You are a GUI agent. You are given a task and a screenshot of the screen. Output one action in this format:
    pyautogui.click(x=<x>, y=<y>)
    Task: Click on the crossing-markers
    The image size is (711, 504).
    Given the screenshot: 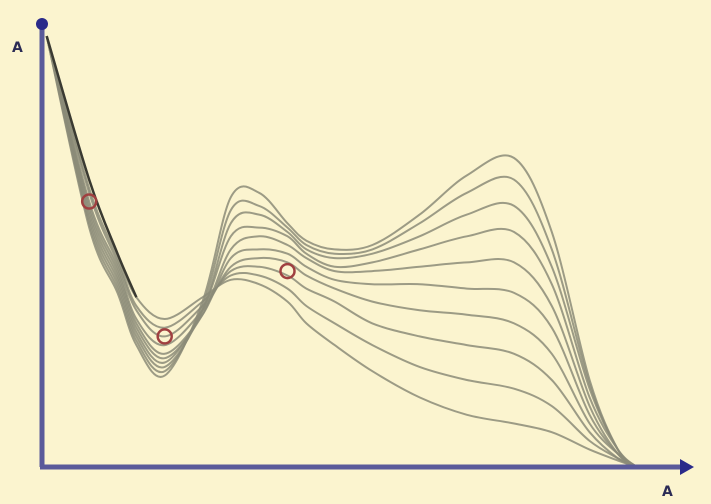 What is the action you would take?
    pyautogui.click(x=188, y=269)
    